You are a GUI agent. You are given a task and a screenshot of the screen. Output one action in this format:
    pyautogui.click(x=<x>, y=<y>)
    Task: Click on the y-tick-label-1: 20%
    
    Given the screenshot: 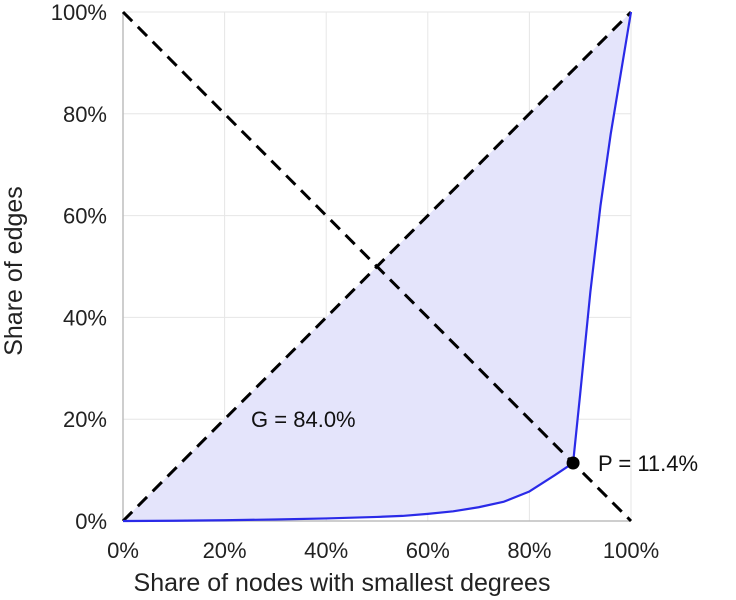 What is the action you would take?
    pyautogui.click(x=85, y=419)
    